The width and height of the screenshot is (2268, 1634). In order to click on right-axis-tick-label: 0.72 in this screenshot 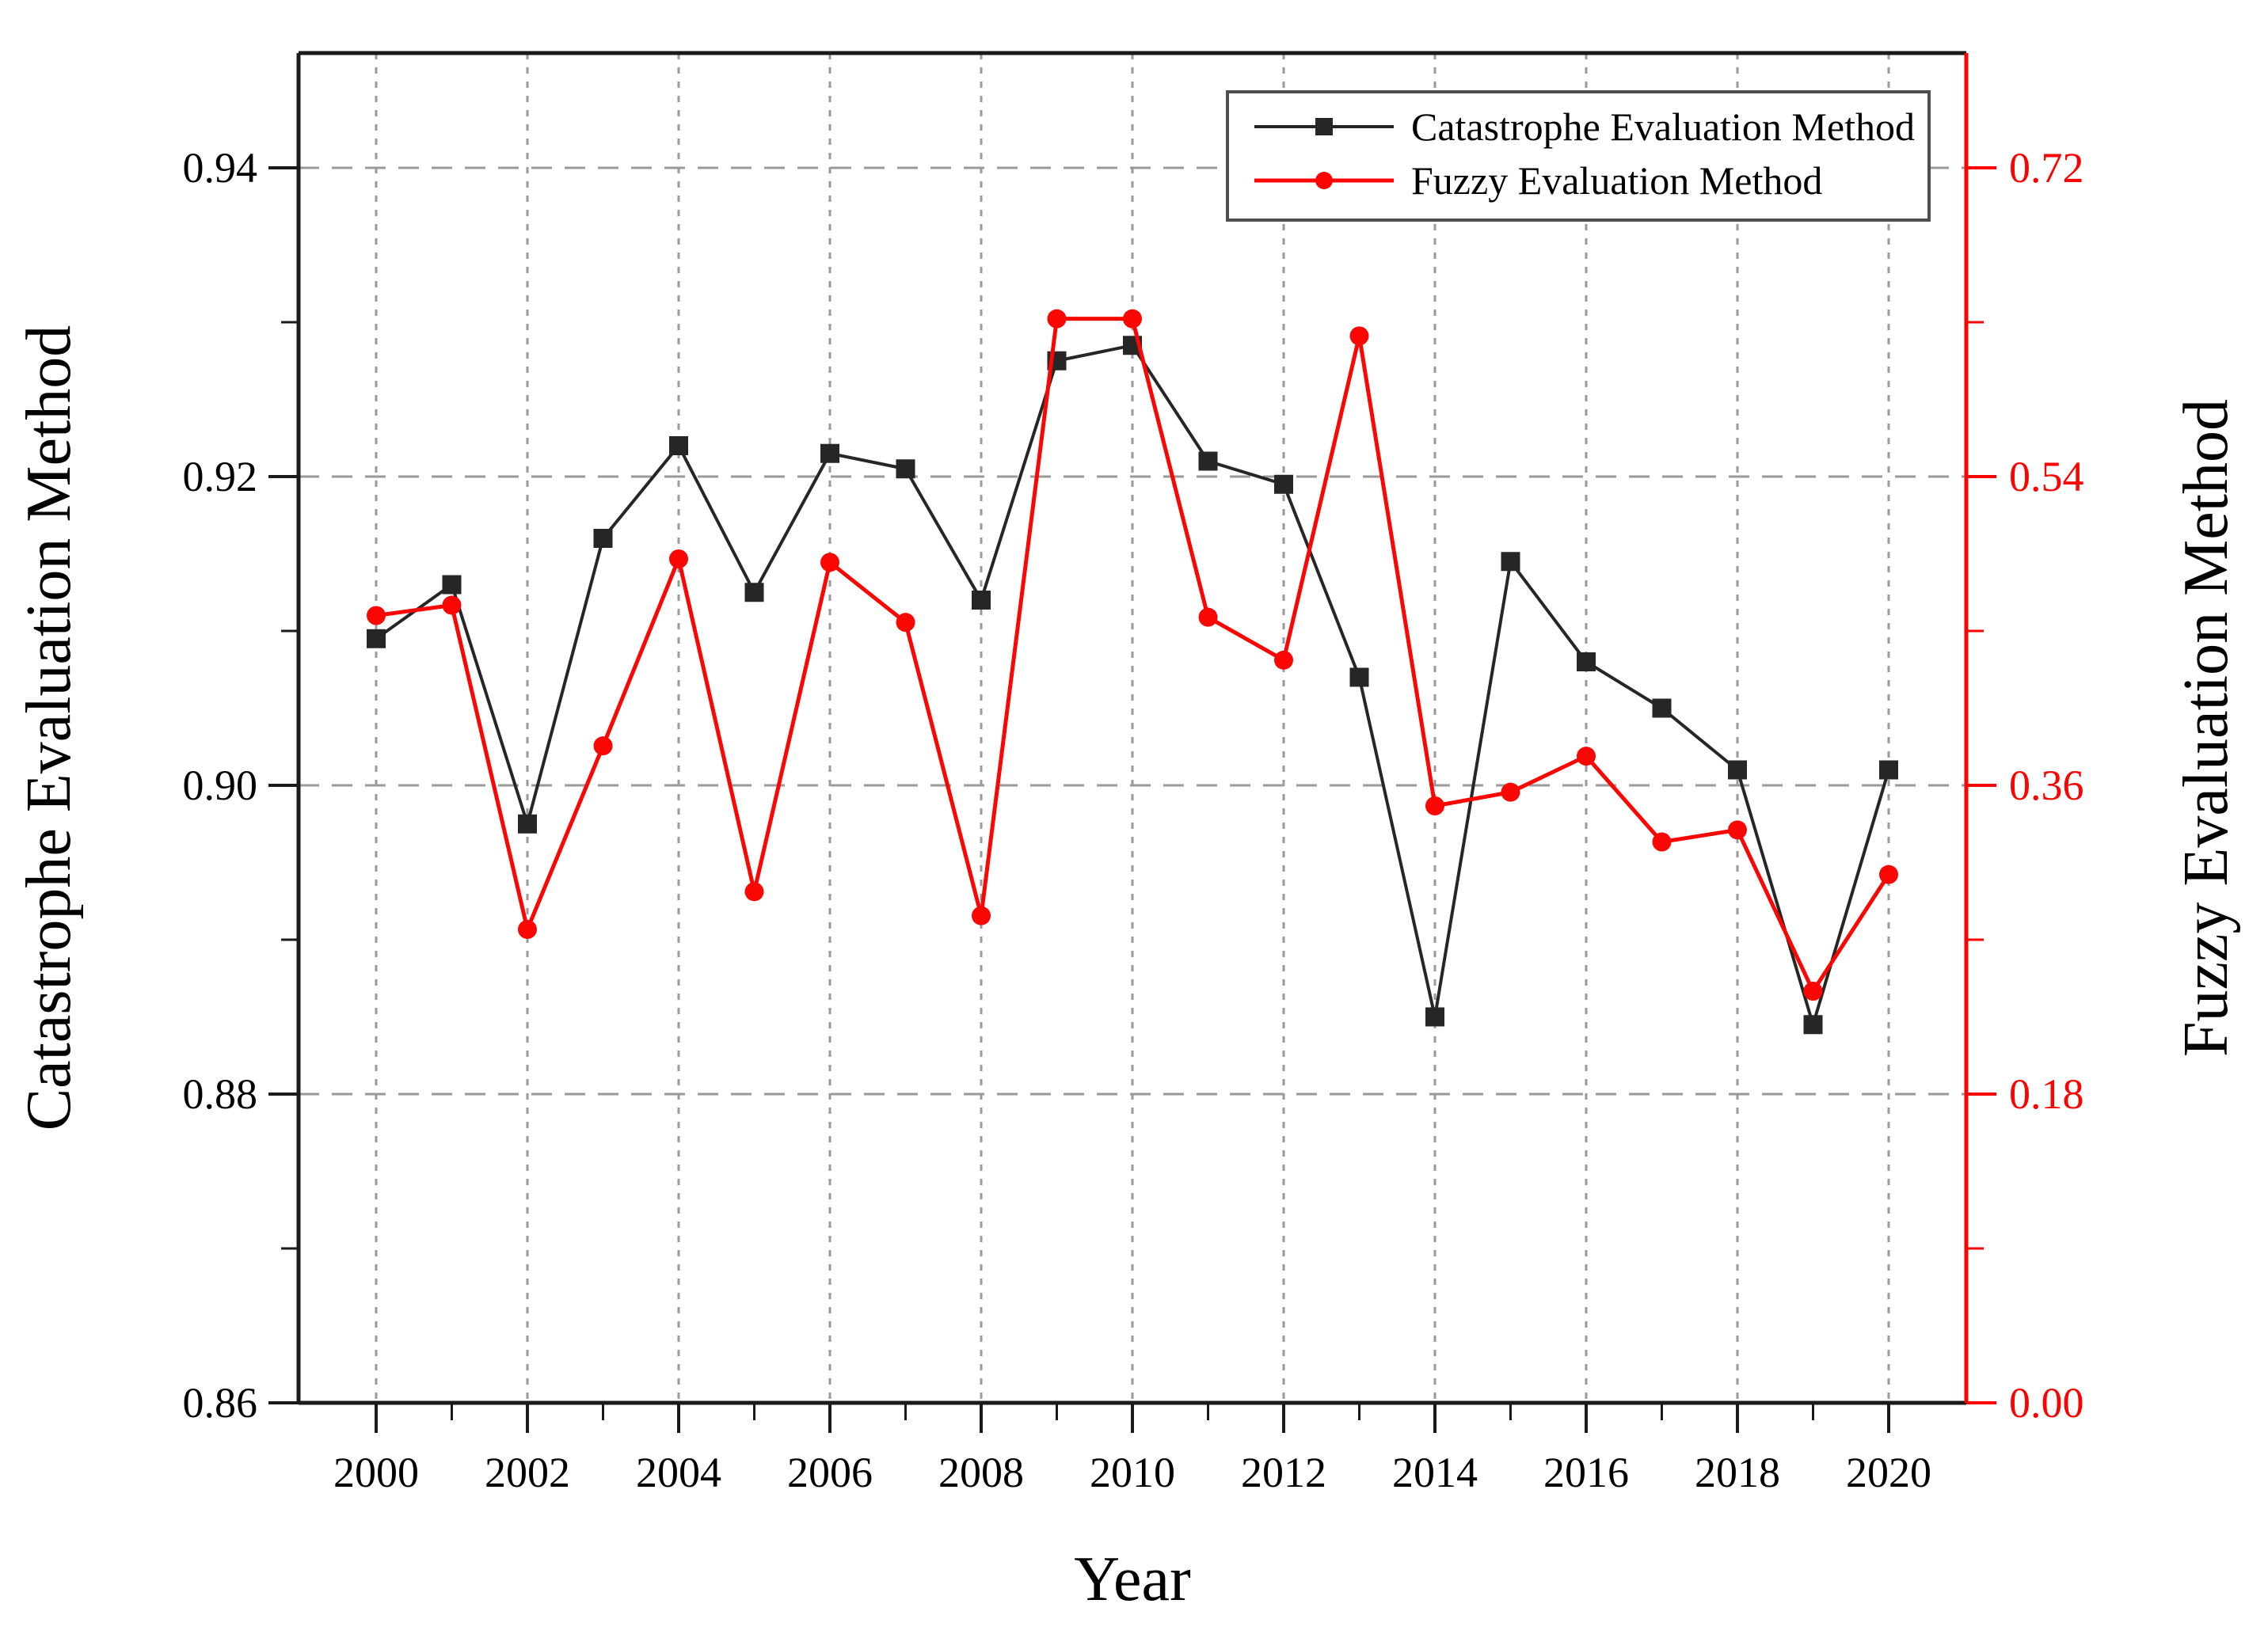, I will do `click(2046, 168)`.